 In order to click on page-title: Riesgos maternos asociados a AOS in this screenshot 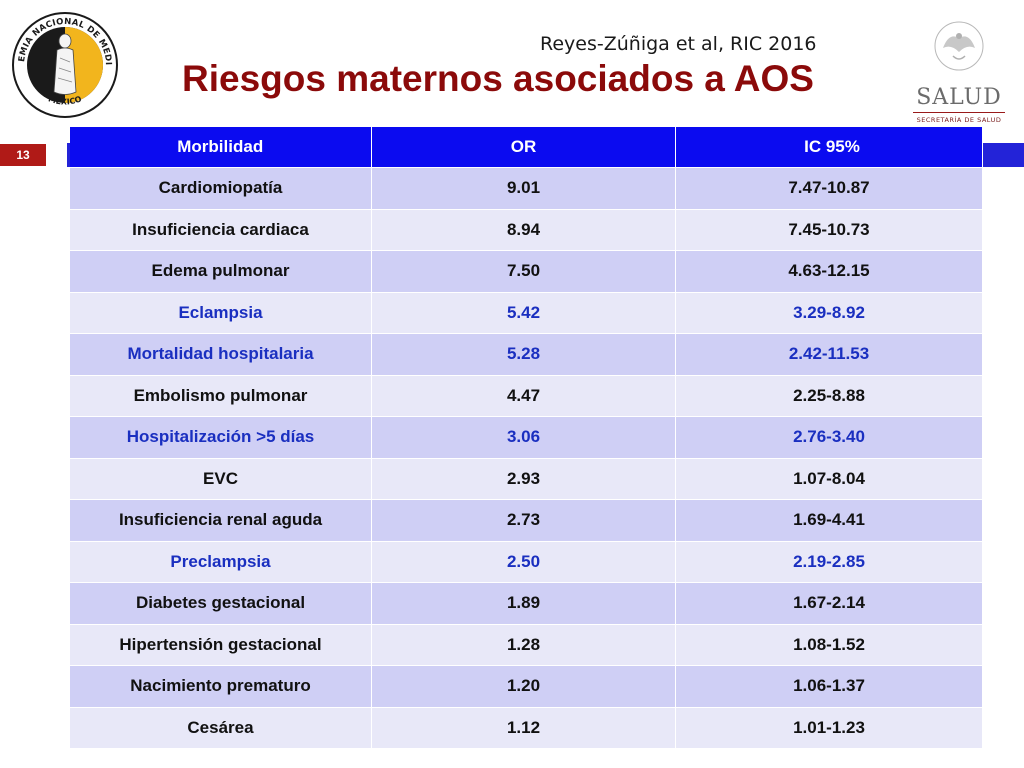, I will do `click(498, 78)`.